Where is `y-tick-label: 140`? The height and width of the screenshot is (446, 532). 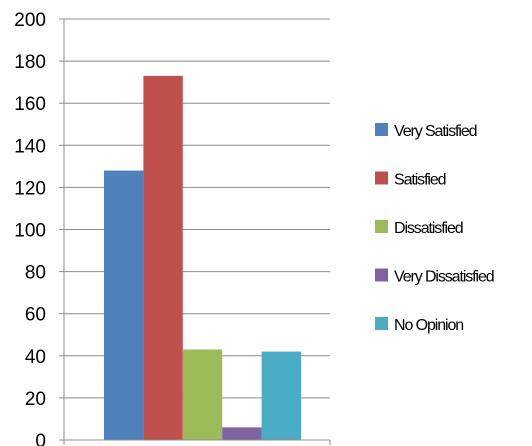
y-tick-label: 140 is located at coordinates (30, 146).